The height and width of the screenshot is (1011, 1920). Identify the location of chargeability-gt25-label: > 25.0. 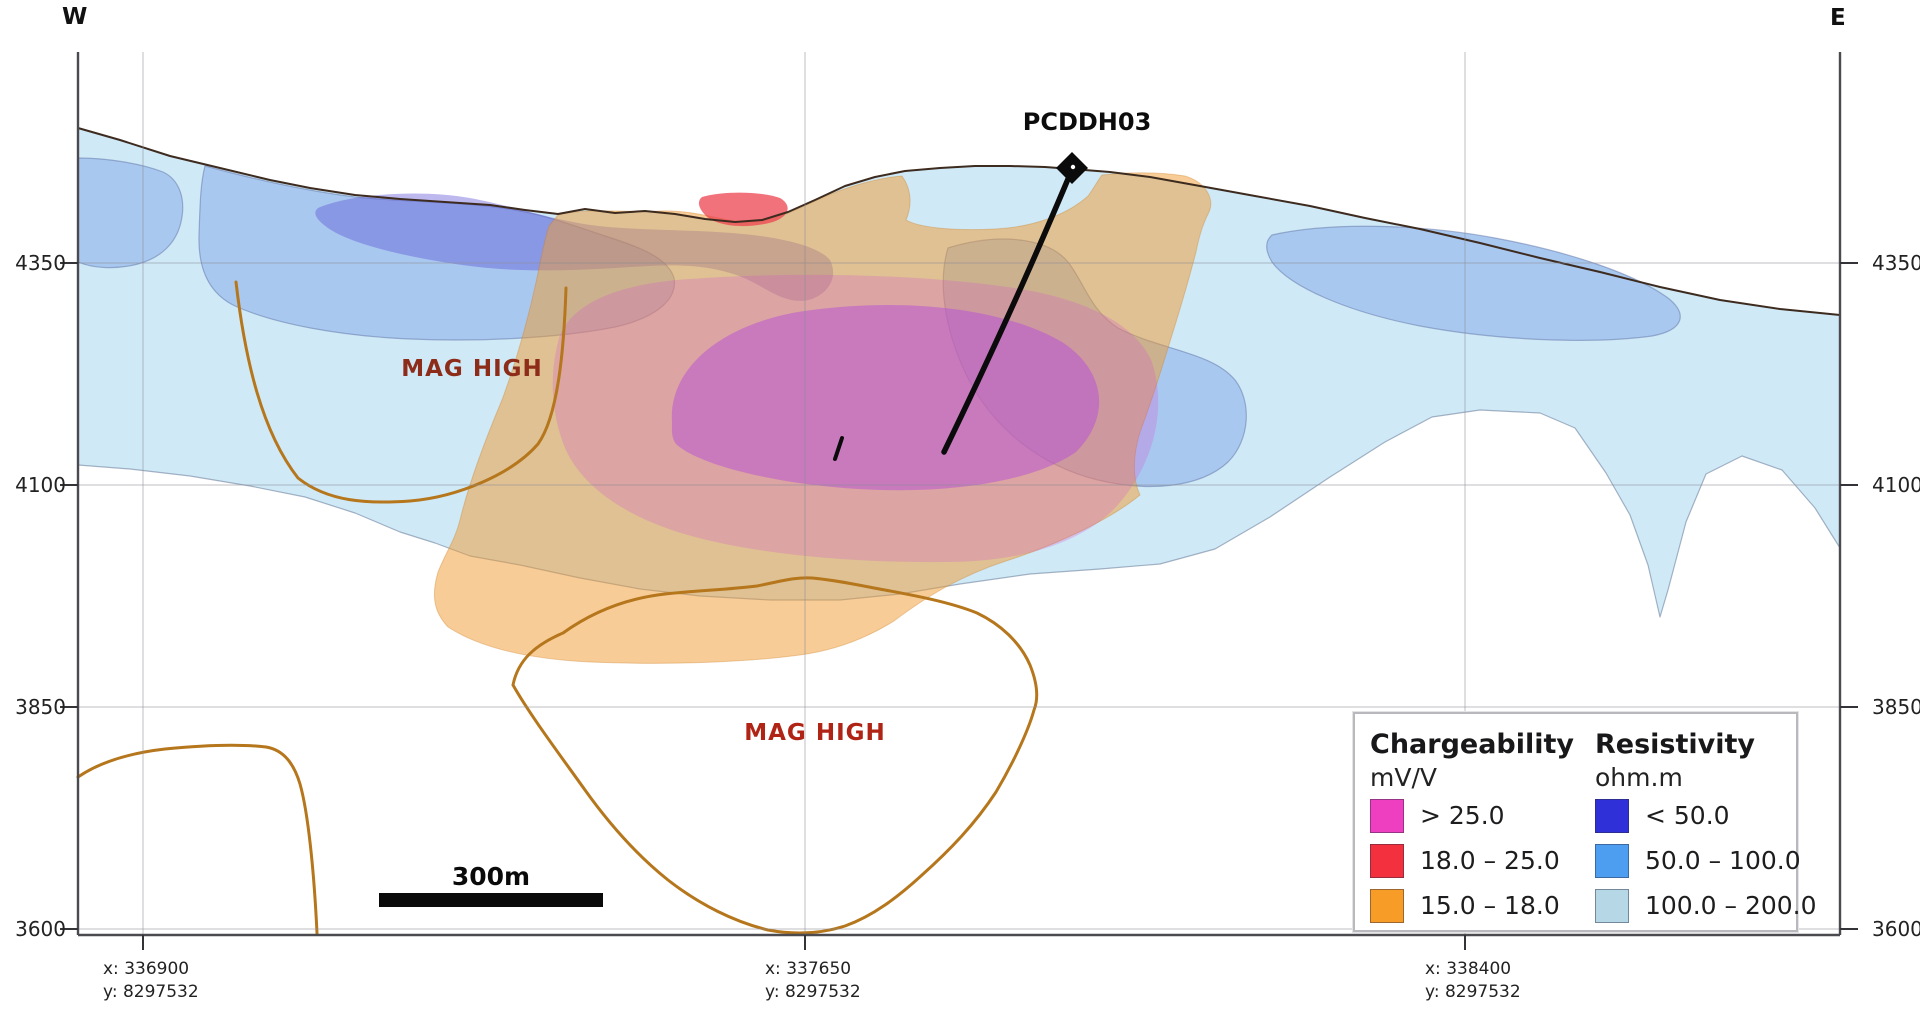
(1462, 815).